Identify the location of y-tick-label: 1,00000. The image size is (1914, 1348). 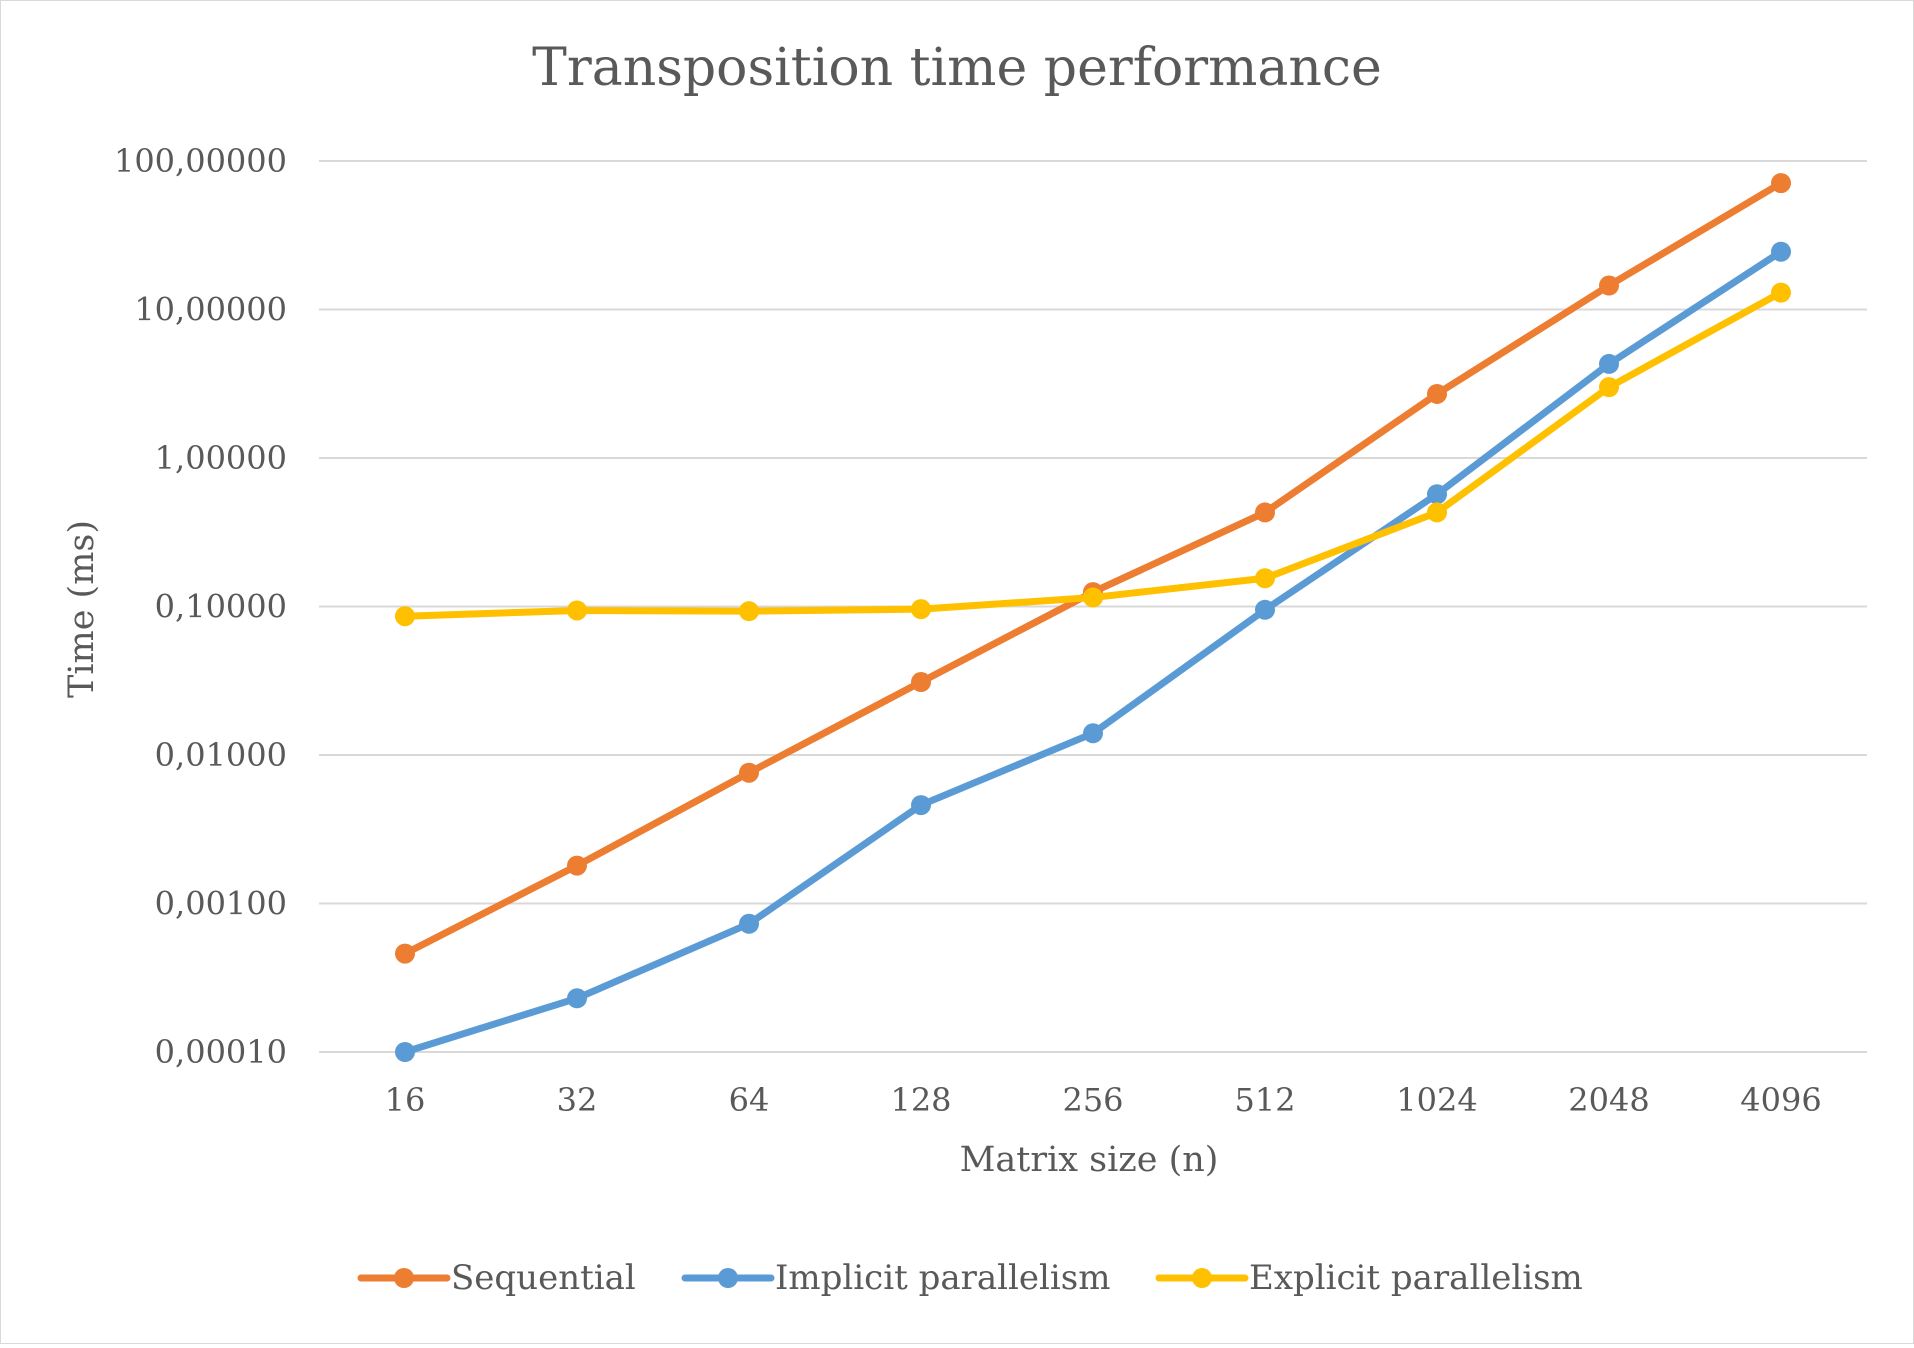
(221, 458).